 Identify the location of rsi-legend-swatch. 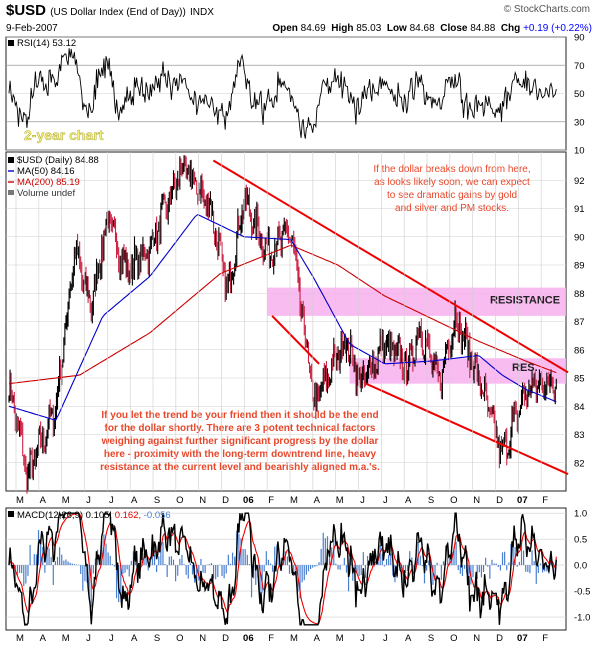
(11, 43).